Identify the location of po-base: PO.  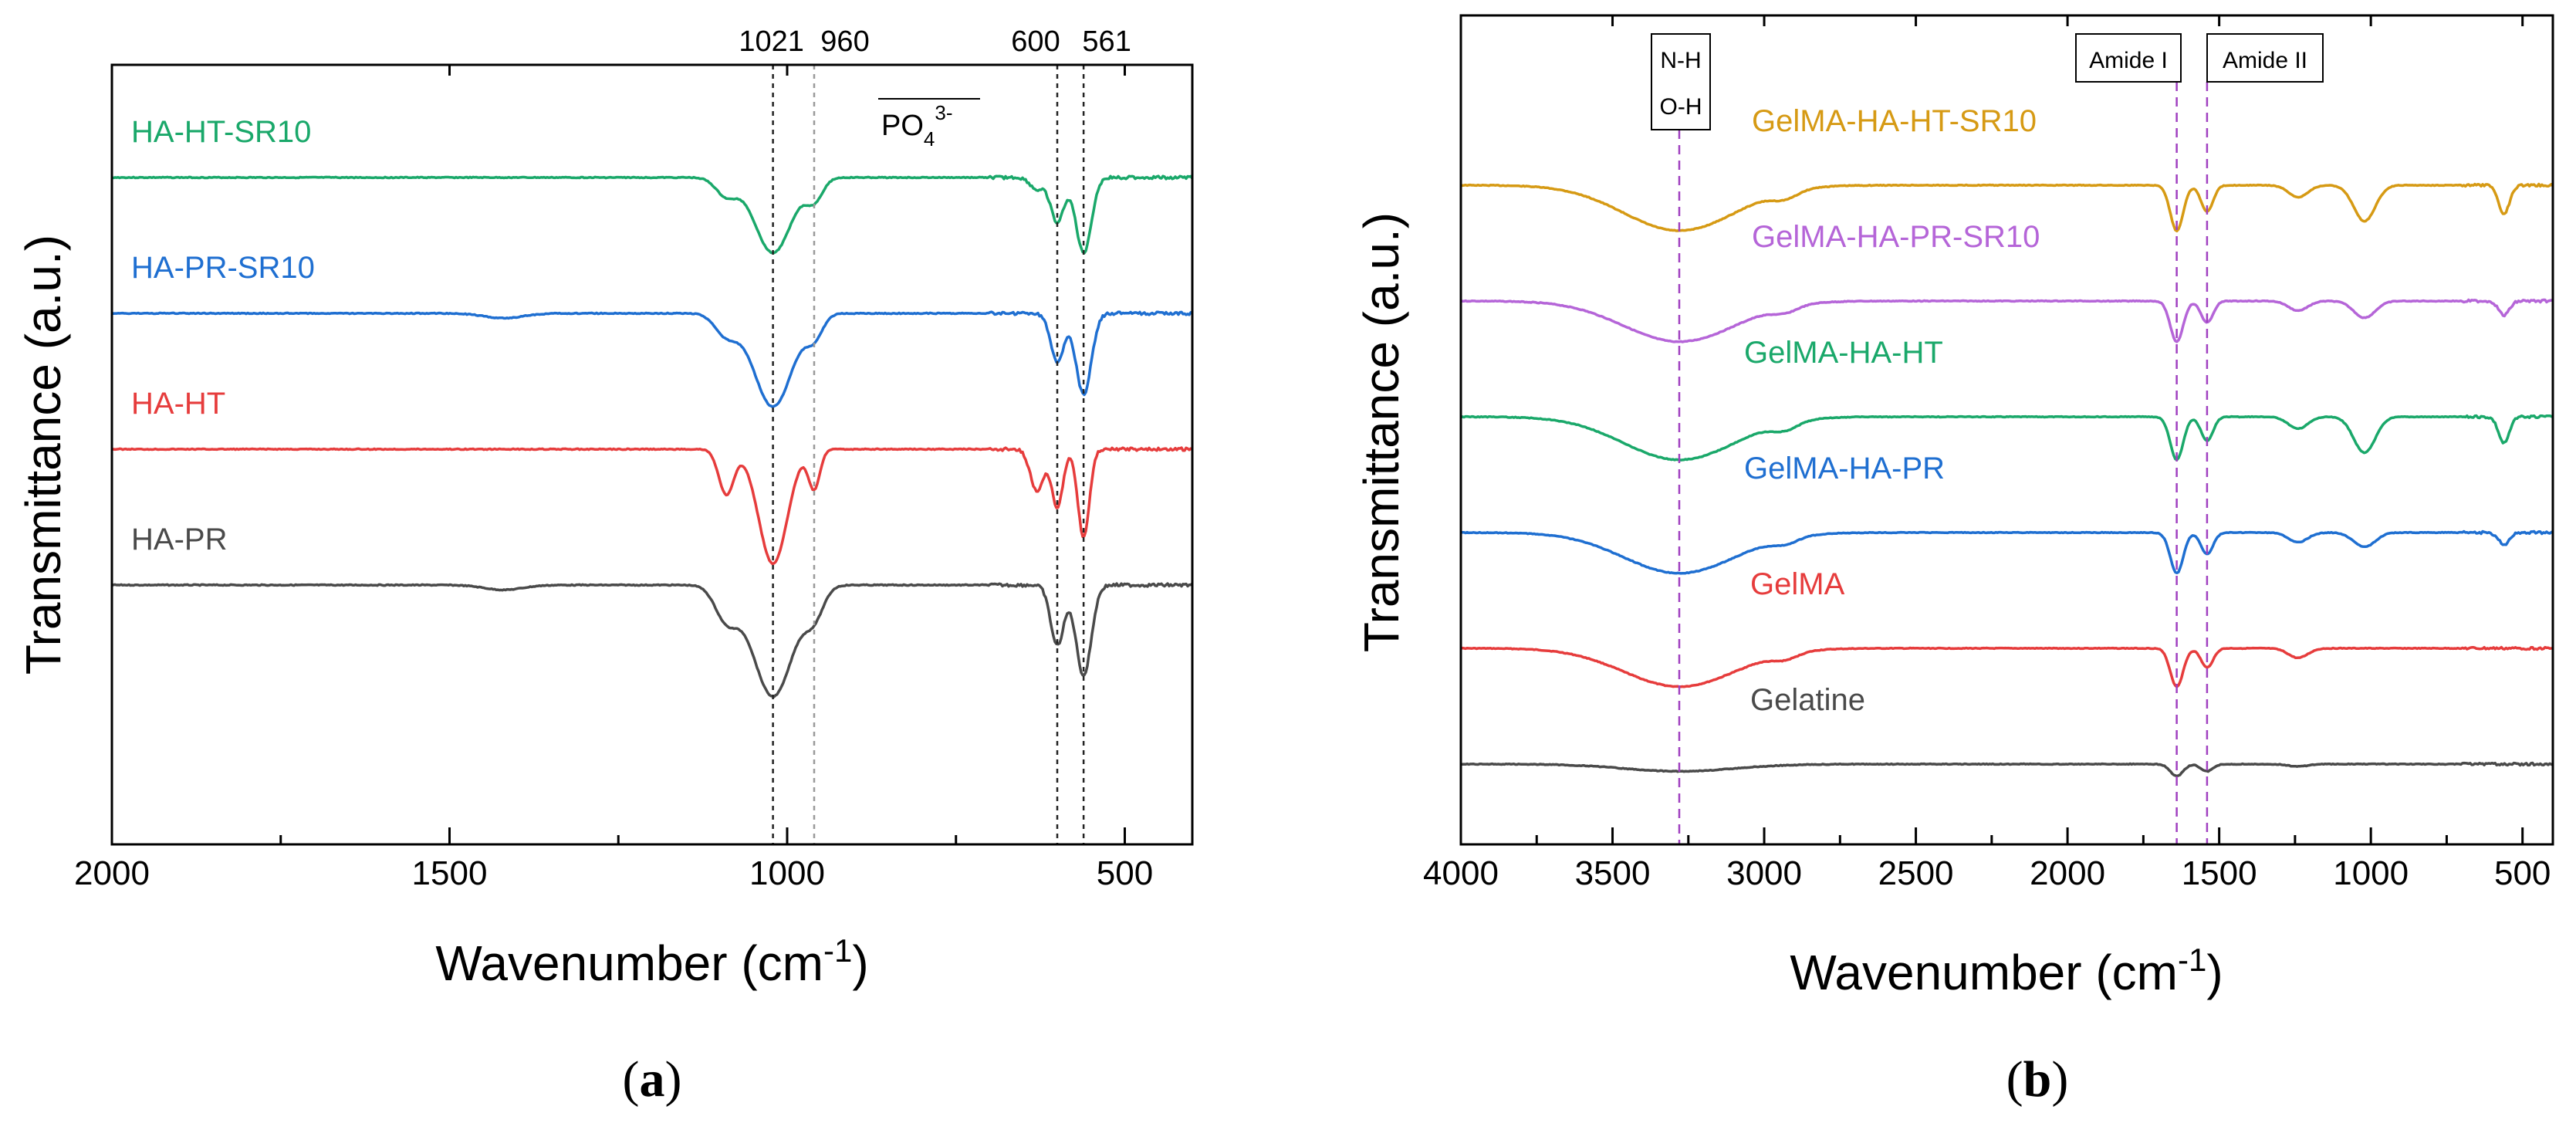
(902, 126).